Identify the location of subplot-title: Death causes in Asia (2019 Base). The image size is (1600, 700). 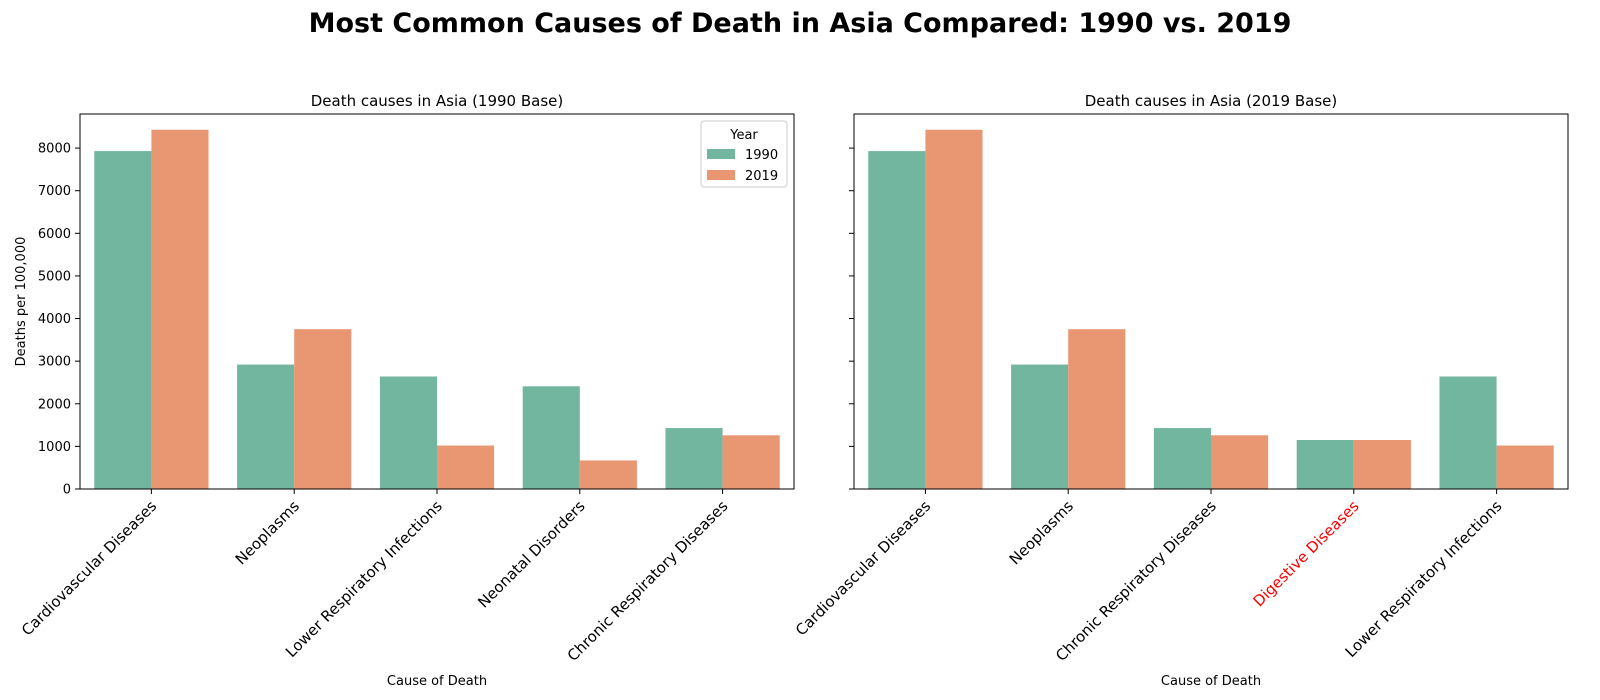
(1211, 101).